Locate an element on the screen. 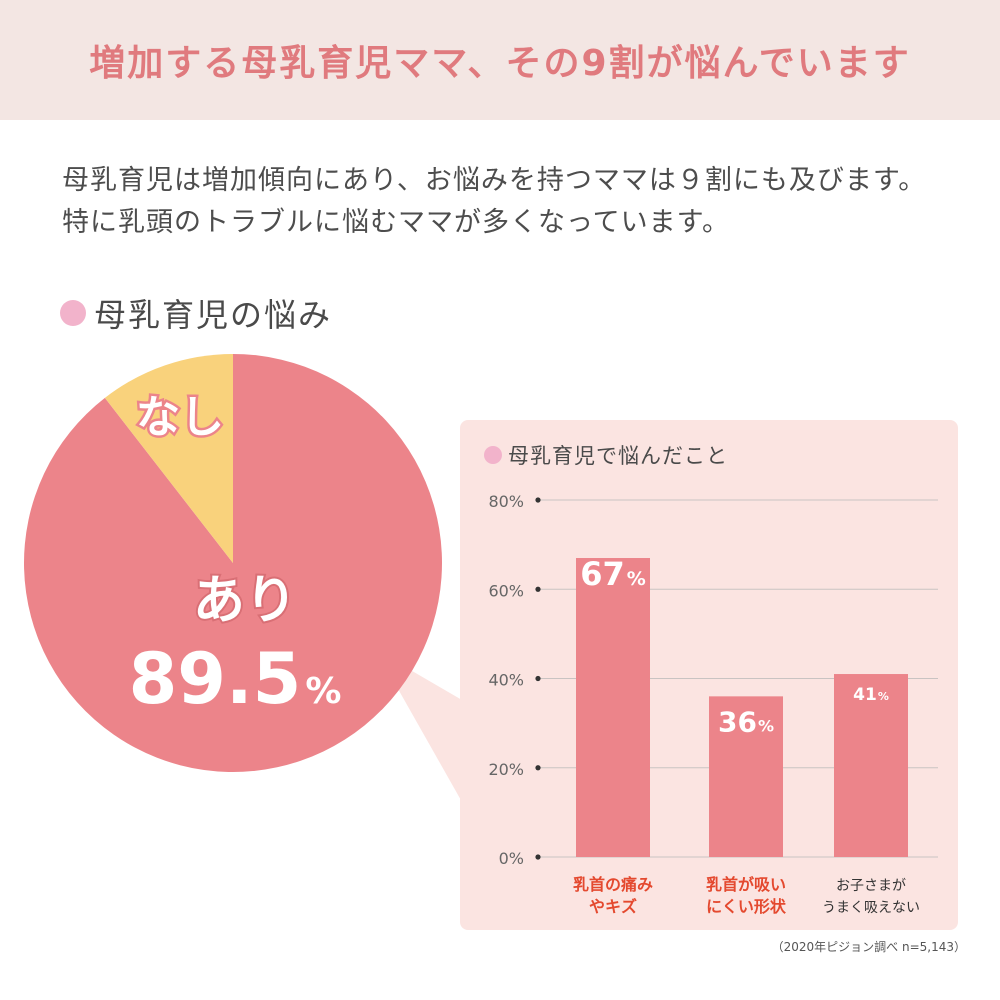  pie-label-ari: あり is located at coordinates (245, 601).